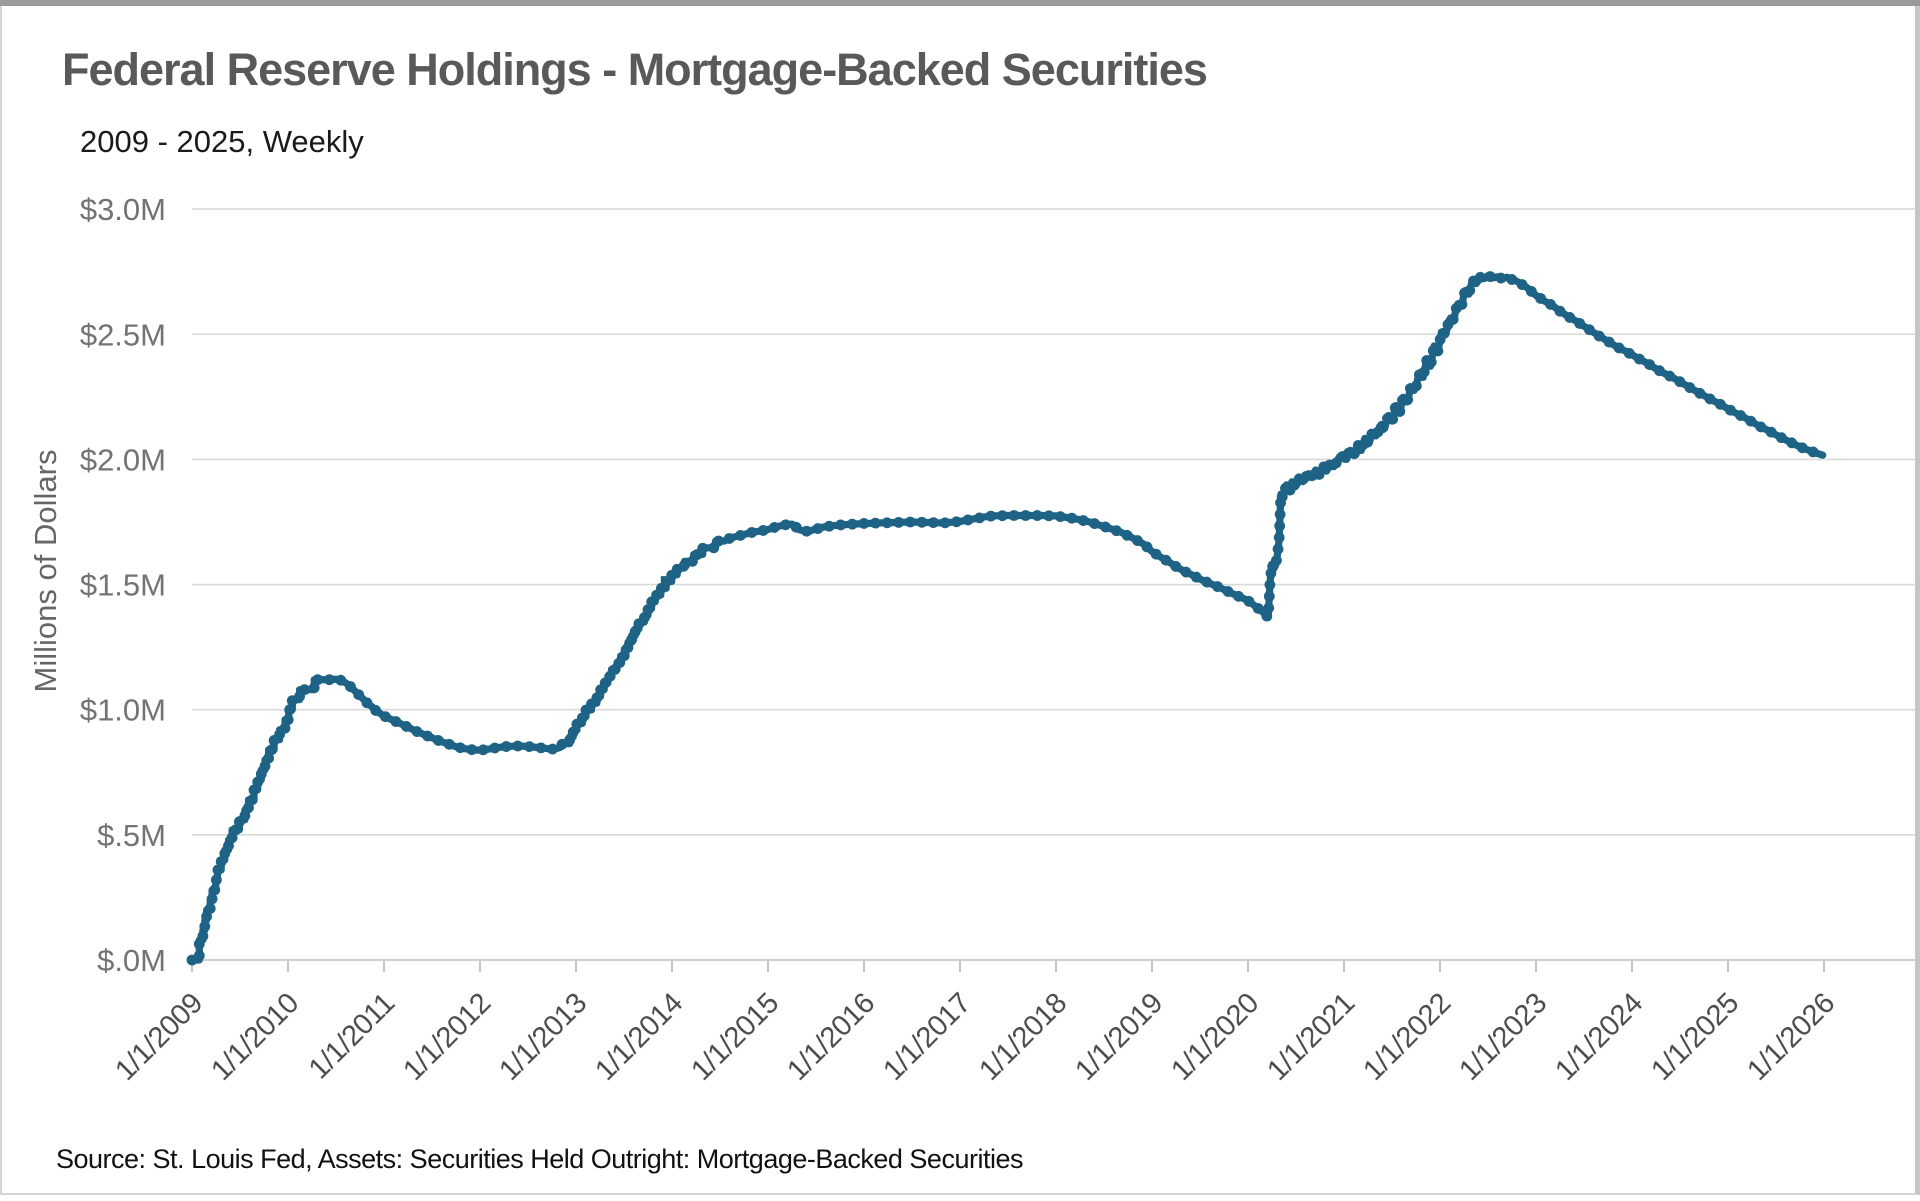 The width and height of the screenshot is (1920, 1201). Describe the element at coordinates (255, 1037) in the screenshot. I see `x-tick-label: 1/1/2010` at that location.